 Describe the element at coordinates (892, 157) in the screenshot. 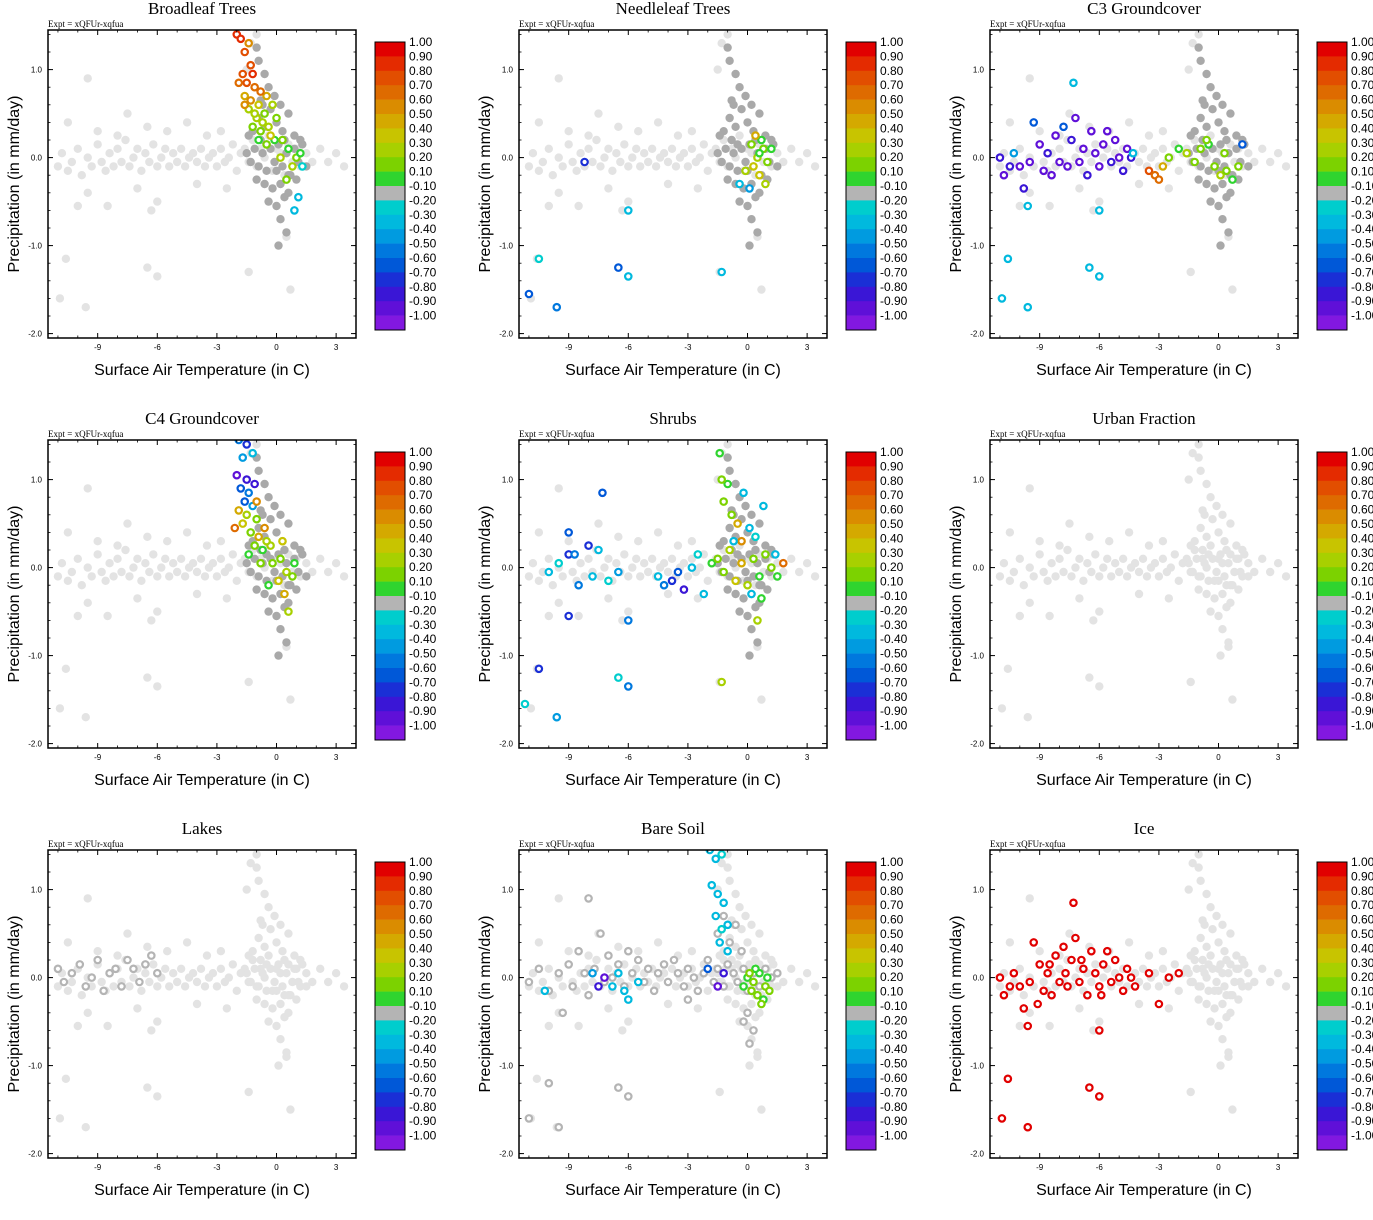

I see `colorbar-label: 0.20` at that location.